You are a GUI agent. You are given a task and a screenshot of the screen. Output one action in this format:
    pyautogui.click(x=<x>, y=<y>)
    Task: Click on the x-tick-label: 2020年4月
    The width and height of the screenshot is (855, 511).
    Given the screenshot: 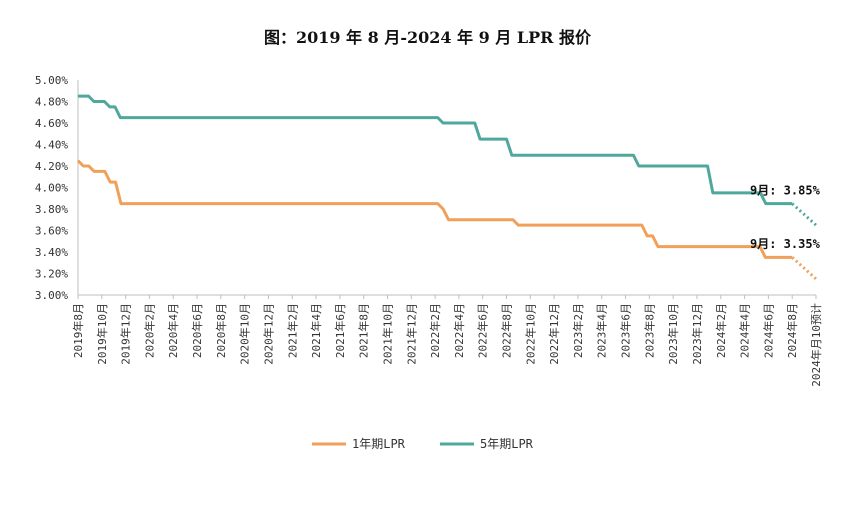 What is the action you would take?
    pyautogui.click(x=173, y=330)
    